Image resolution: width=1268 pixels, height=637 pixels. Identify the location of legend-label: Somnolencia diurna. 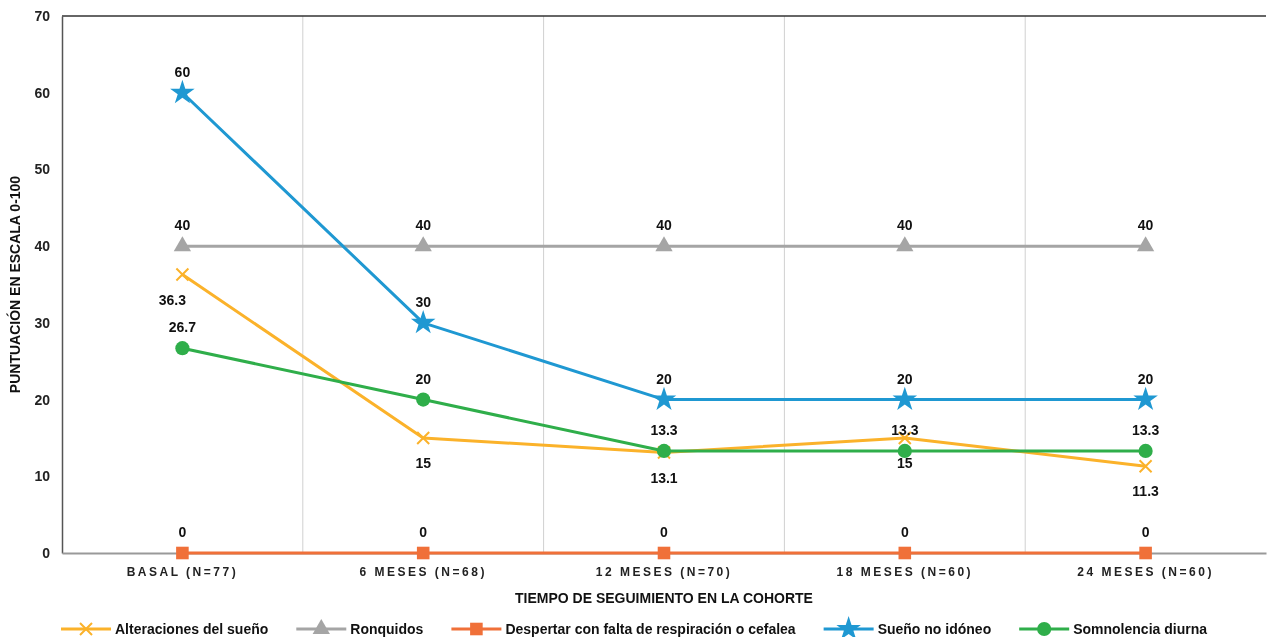
(1140, 629).